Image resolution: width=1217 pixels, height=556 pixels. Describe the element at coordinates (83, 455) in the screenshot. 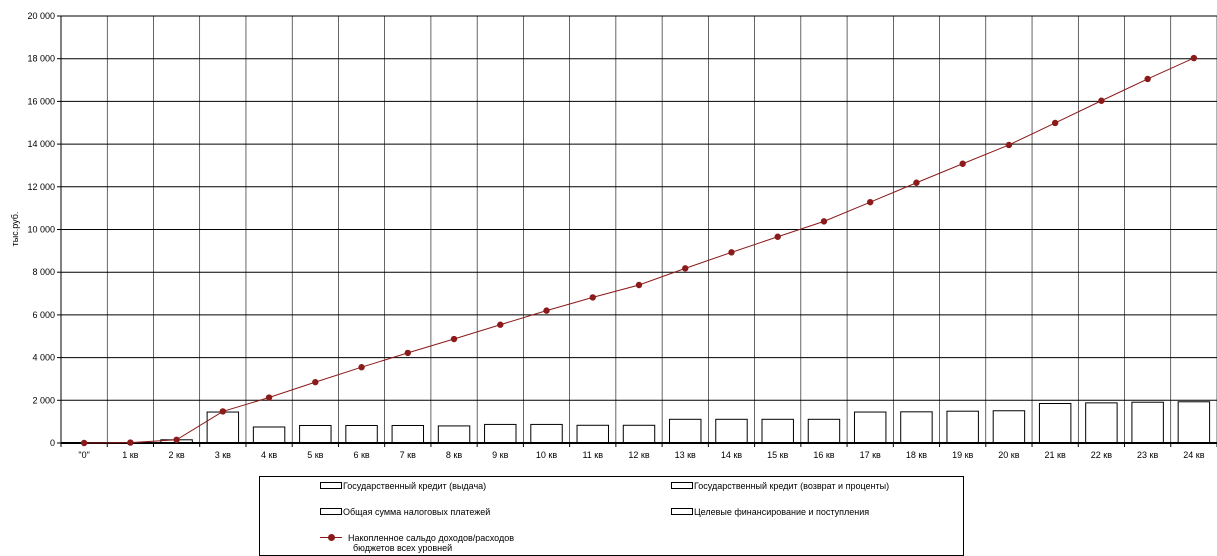

I see `x-tick-label: "0"` at that location.